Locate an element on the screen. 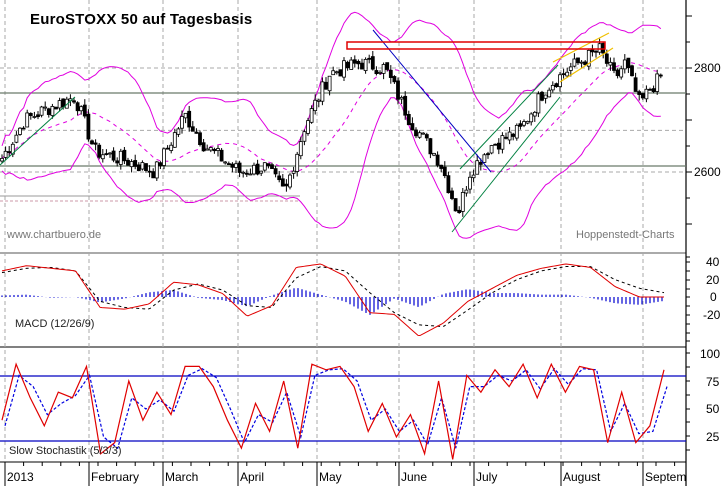  macd-signal-line is located at coordinates (333, 296).